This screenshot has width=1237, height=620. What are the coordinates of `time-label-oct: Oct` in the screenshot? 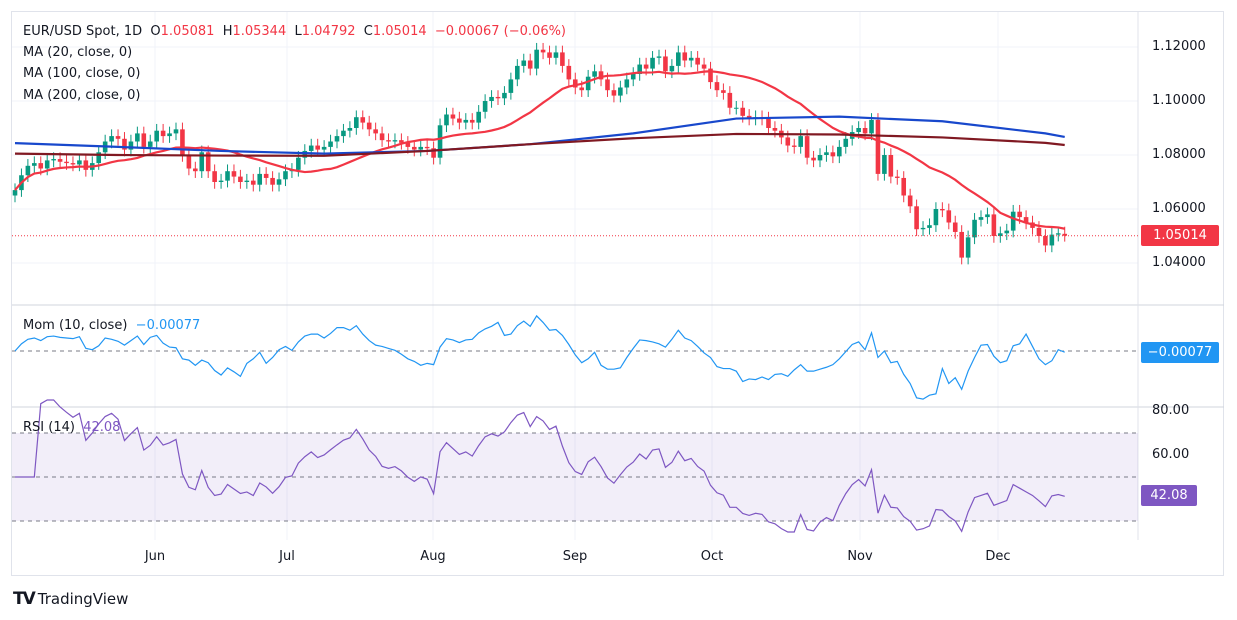 It's located at (712, 556).